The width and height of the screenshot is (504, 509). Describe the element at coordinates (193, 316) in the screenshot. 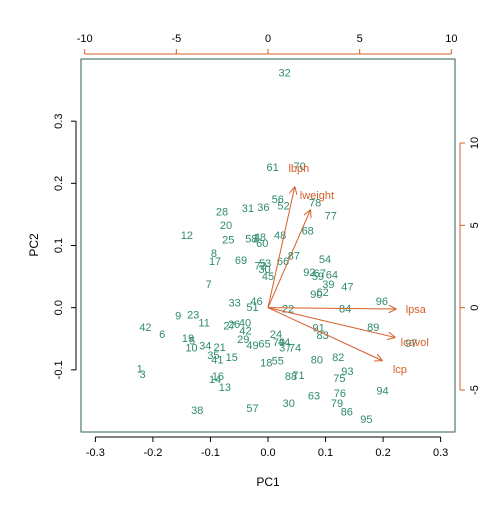

I see `observation-label: 23` at that location.